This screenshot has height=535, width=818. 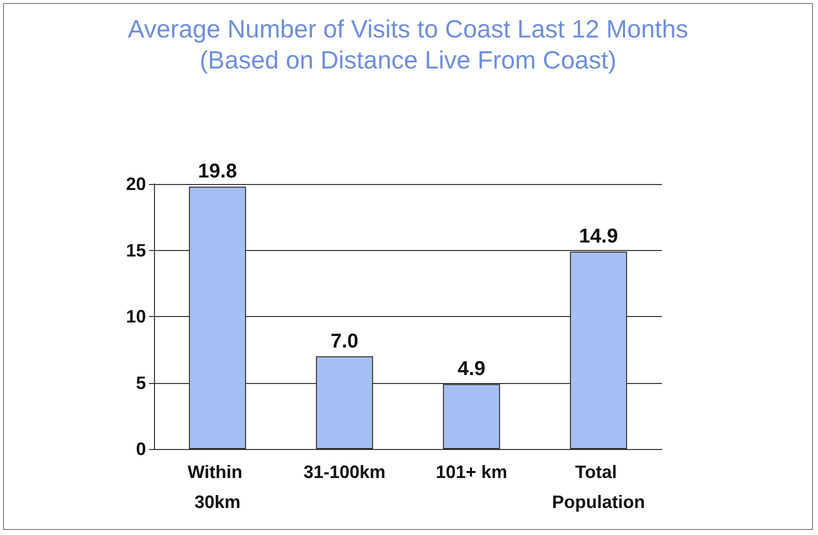 What do you see at coordinates (141, 382) in the screenshot?
I see `y-tick-label: 5` at bounding box center [141, 382].